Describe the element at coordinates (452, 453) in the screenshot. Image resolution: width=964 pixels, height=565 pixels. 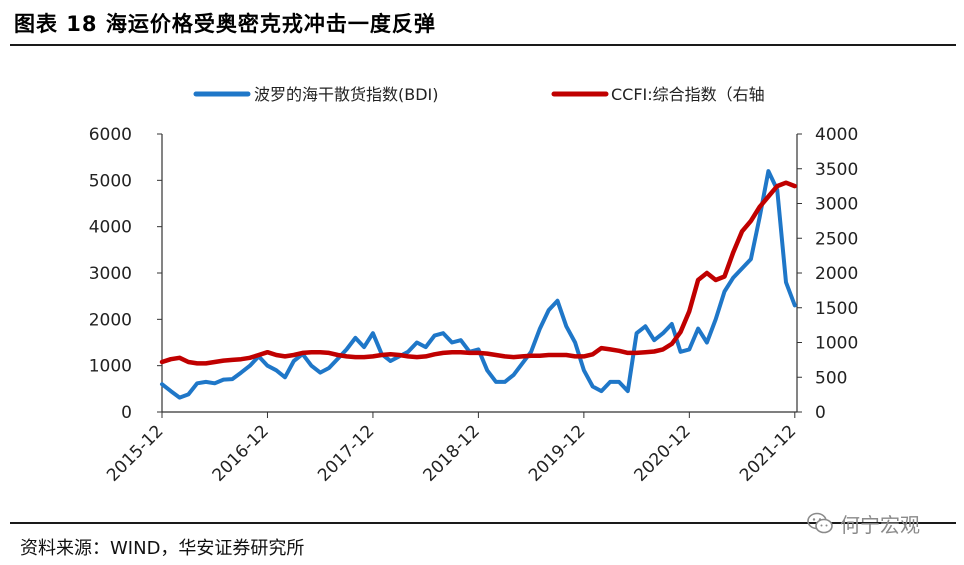
I see `x-tick-label: 2018-12` at that location.